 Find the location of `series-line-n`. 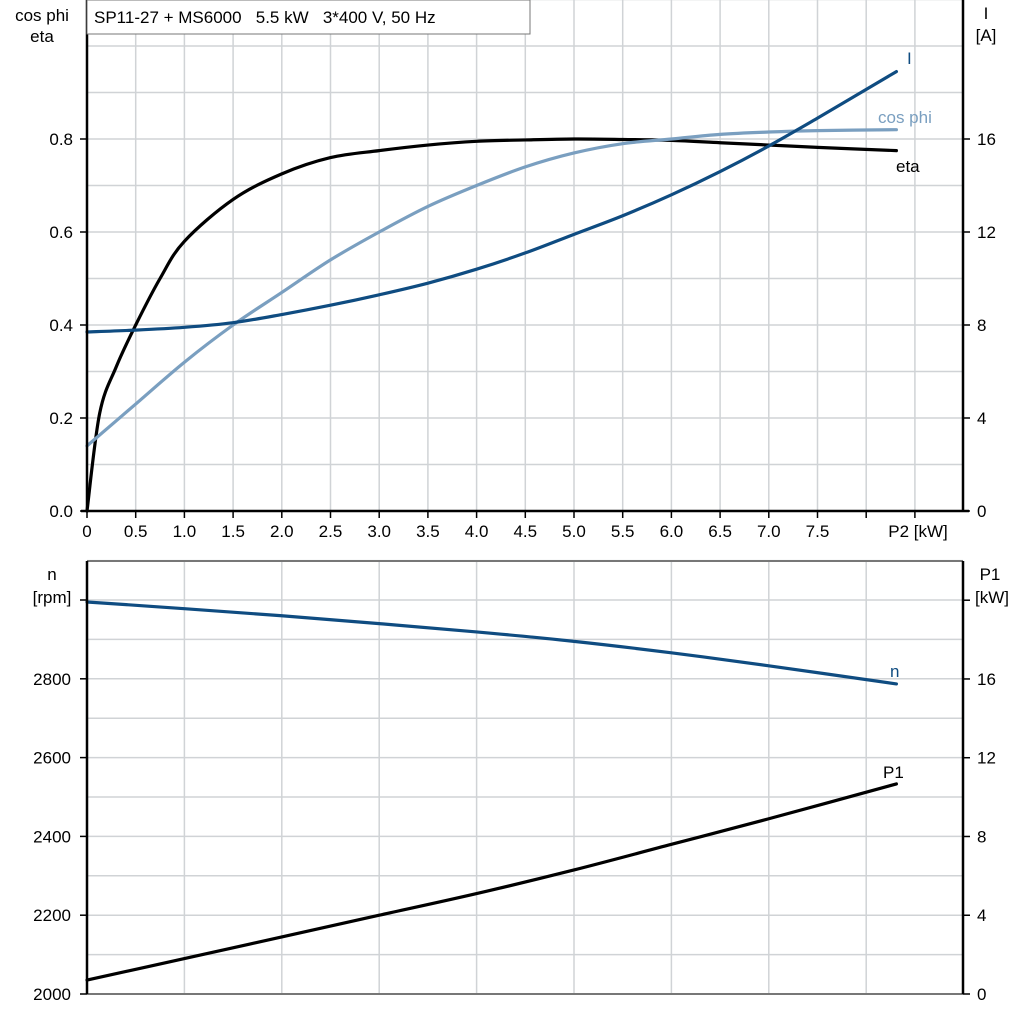

series-line-n is located at coordinates (491, 643).